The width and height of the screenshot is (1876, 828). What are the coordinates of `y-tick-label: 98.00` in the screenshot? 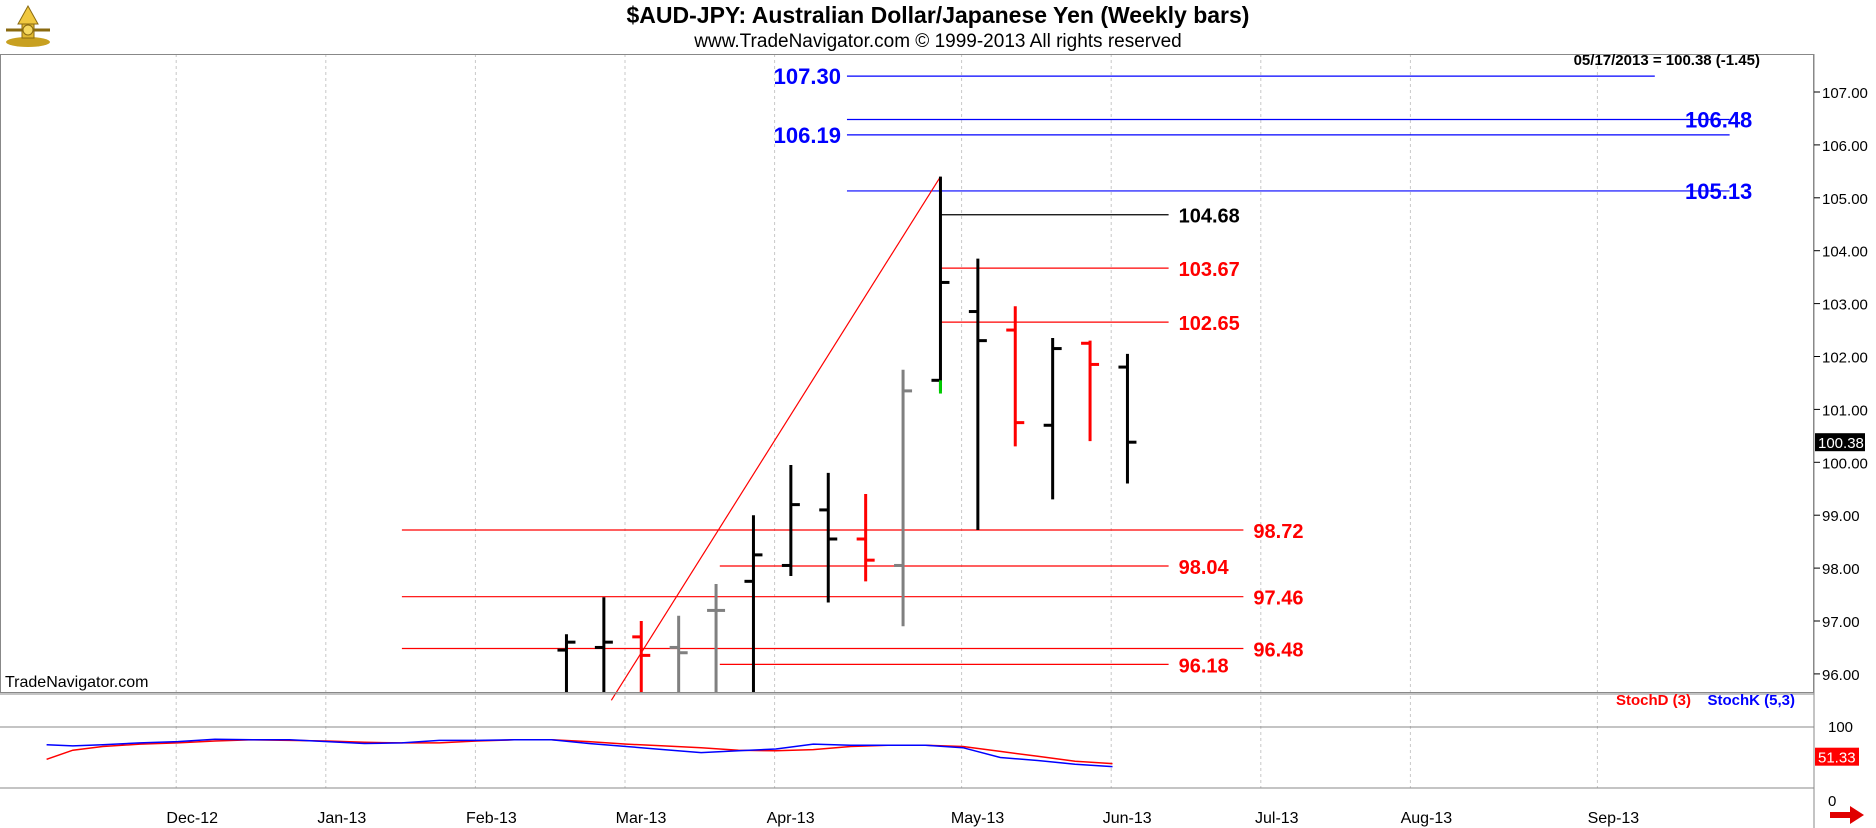 It's located at (1841, 569).